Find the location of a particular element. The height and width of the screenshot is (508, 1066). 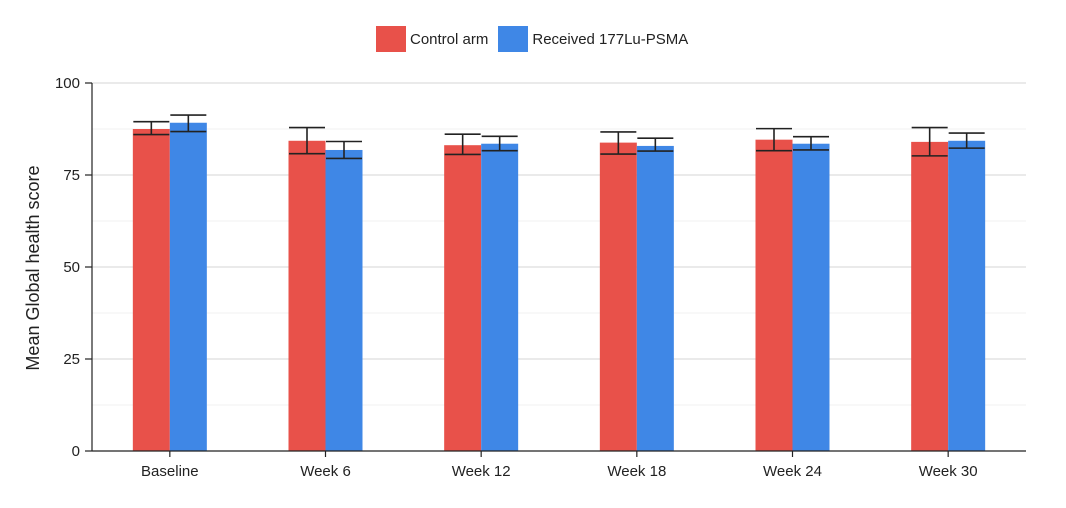

y-tick-label: 100 is located at coordinates (67, 83).